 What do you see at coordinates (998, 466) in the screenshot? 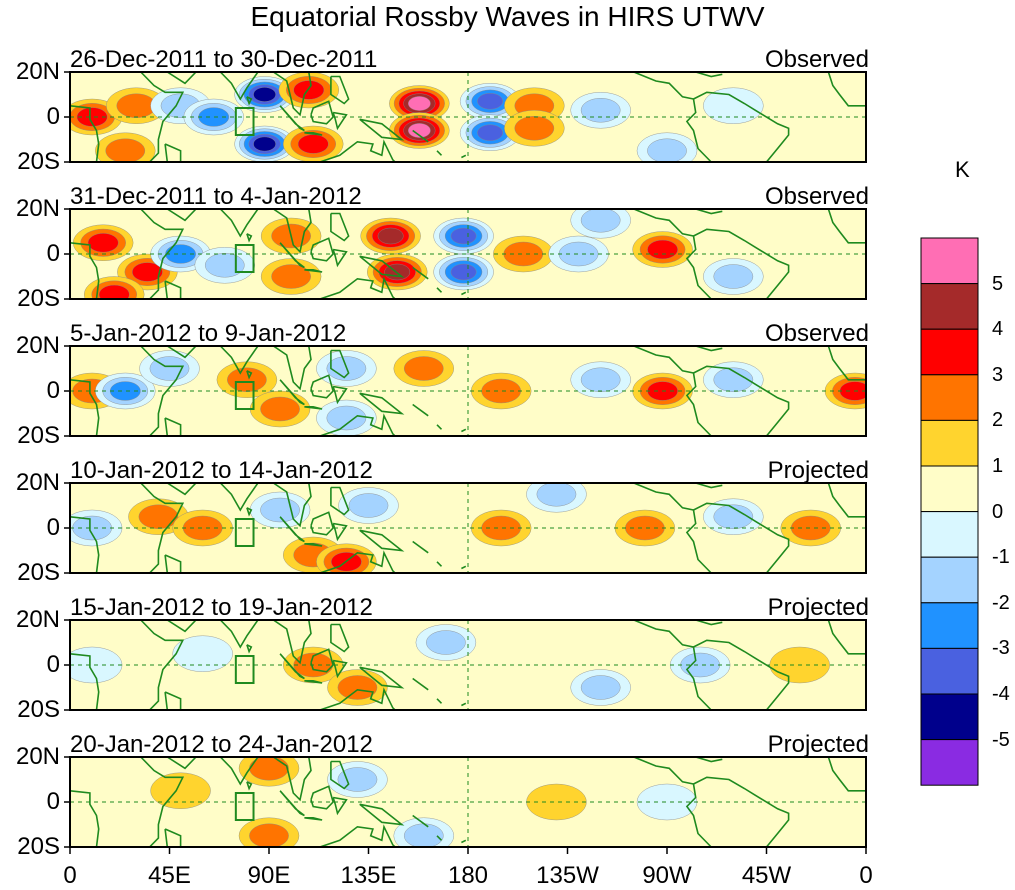
I see `colorbar-tick-label: 1` at bounding box center [998, 466].